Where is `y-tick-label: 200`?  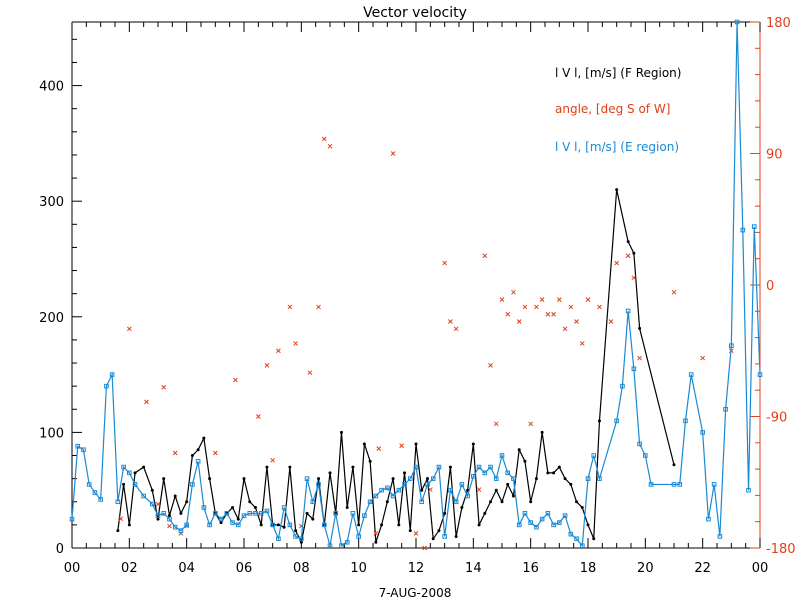
y-tick-label: 200 is located at coordinates (51, 318).